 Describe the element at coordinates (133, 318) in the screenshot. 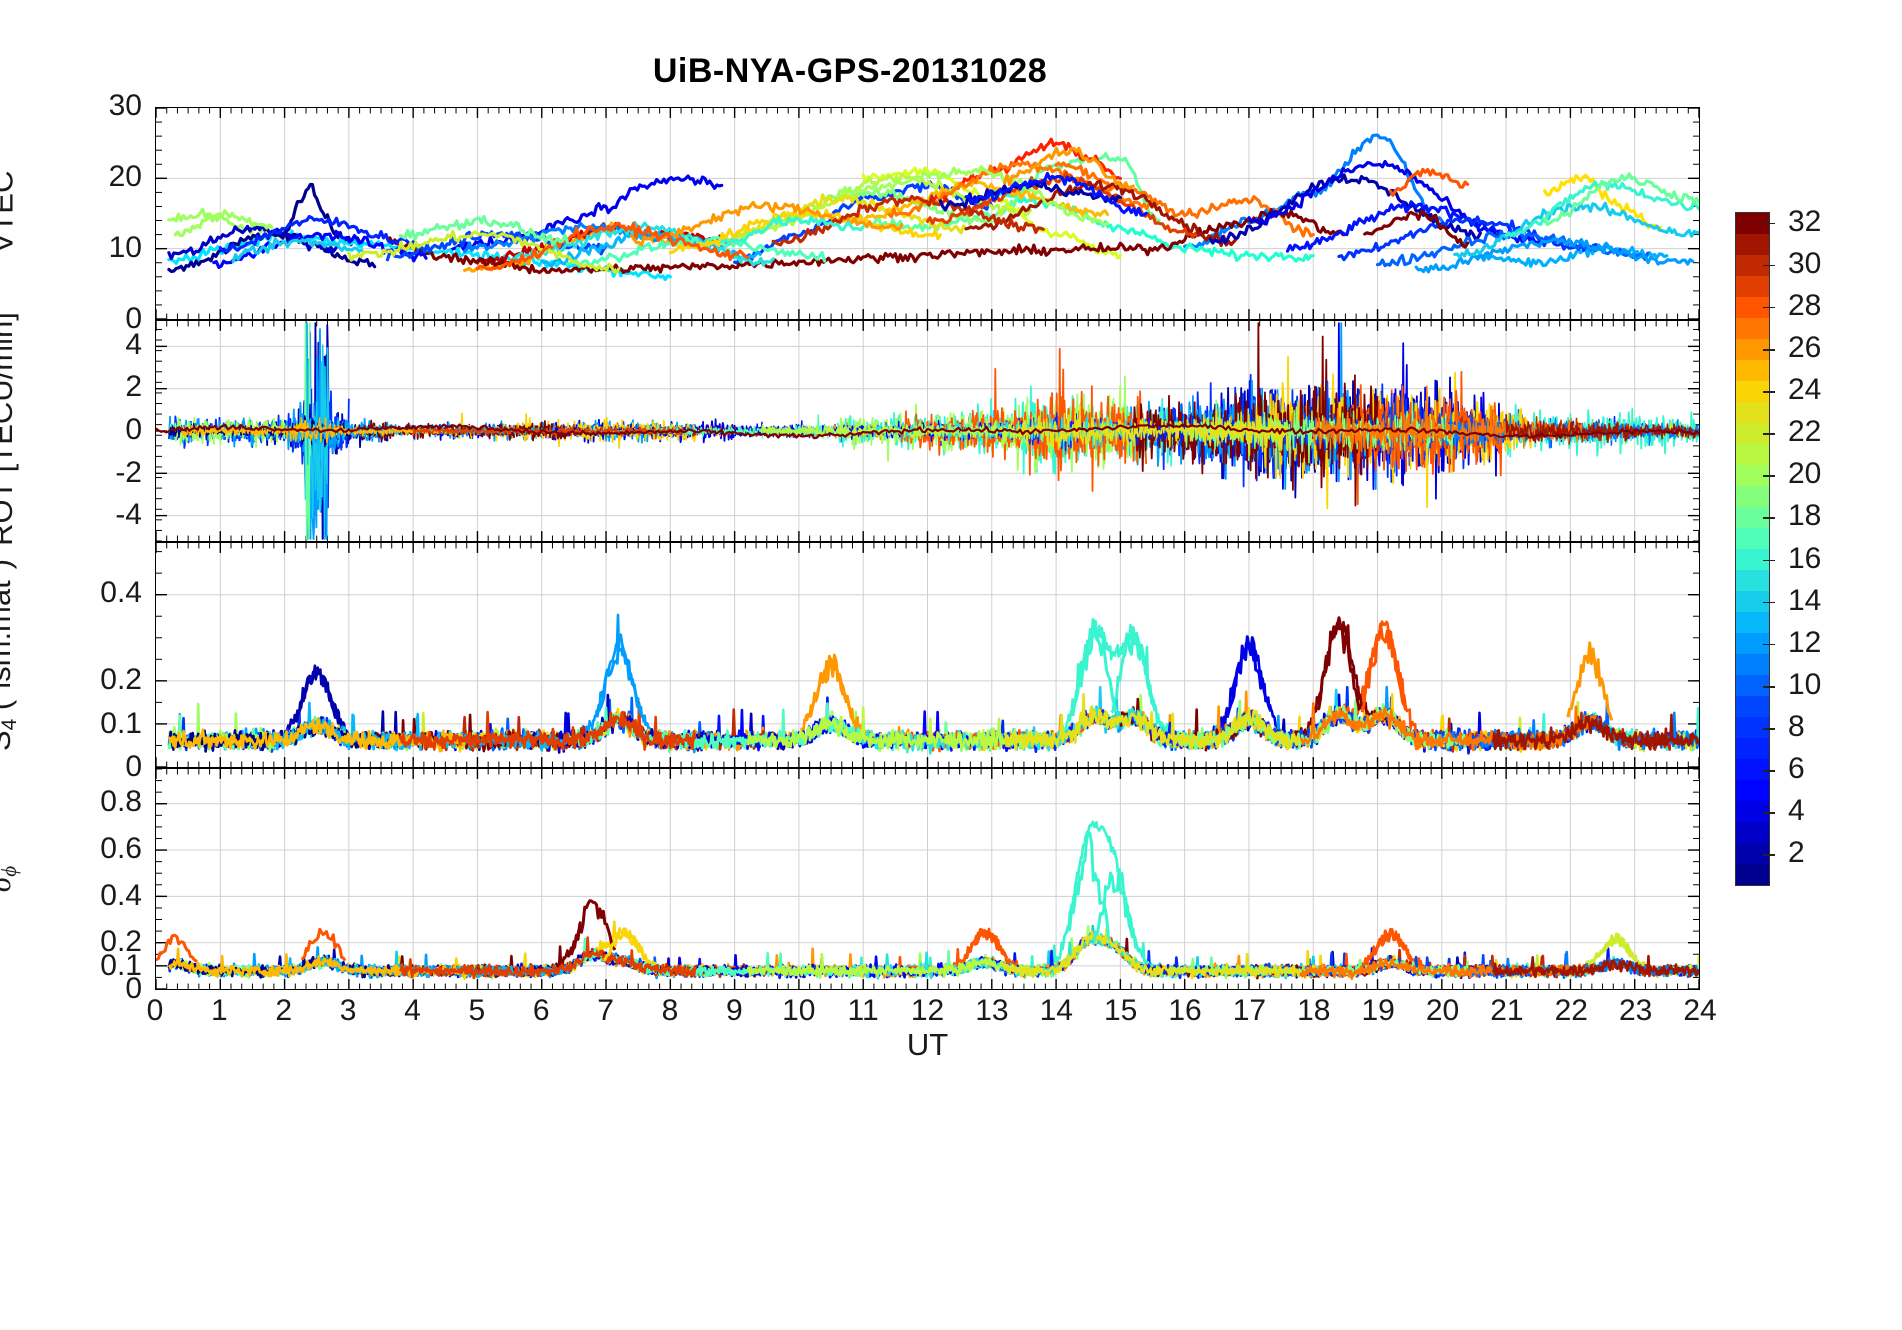

I see `ytick-vtec-0: 0` at that location.